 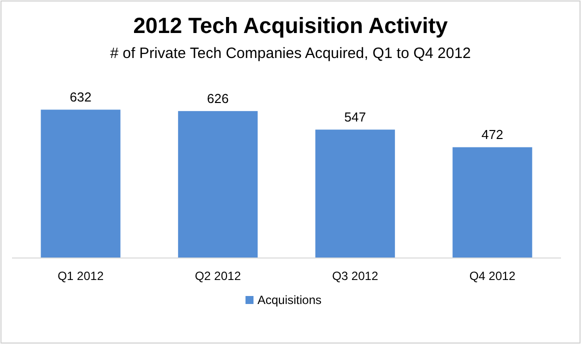 What do you see at coordinates (290, 53) in the screenshot?
I see `chart-subtitle: # of Private Tech Companies Acquired, Q1 to Q4 2012` at bounding box center [290, 53].